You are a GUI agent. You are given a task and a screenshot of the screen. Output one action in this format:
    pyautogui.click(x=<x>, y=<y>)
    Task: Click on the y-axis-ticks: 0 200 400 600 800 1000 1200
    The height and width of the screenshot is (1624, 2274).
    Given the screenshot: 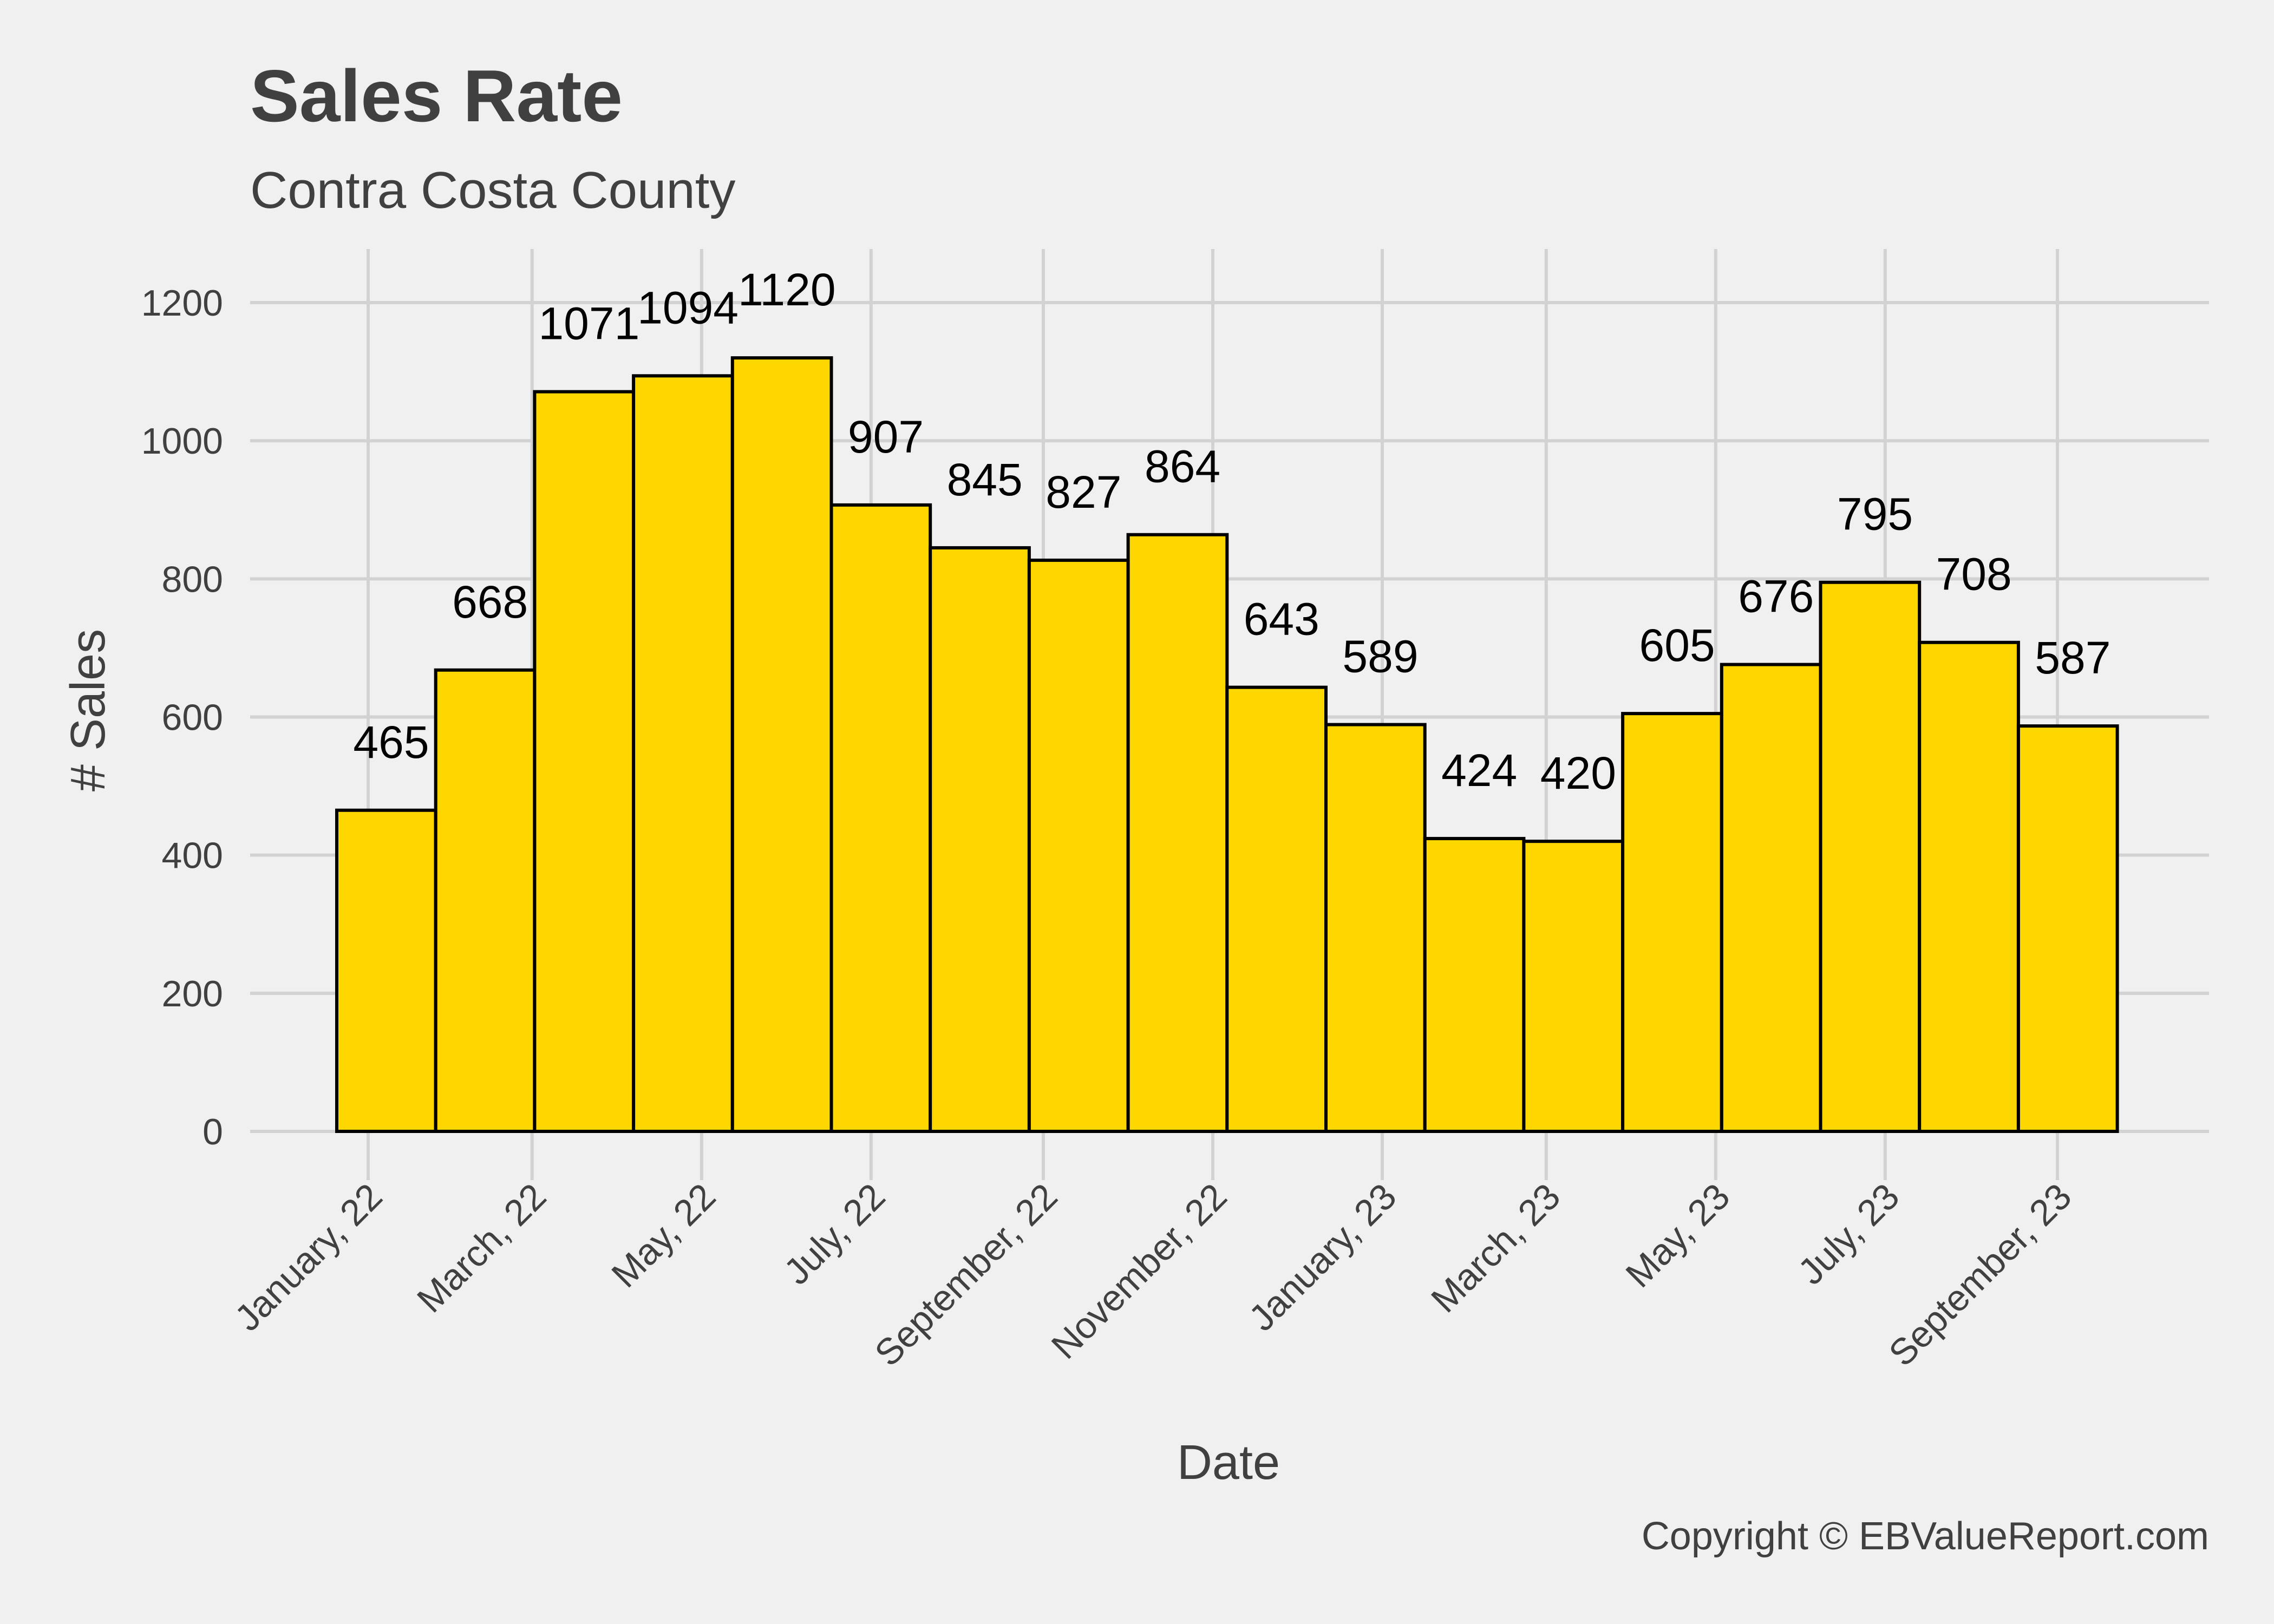 What is the action you would take?
    pyautogui.click(x=182, y=717)
    